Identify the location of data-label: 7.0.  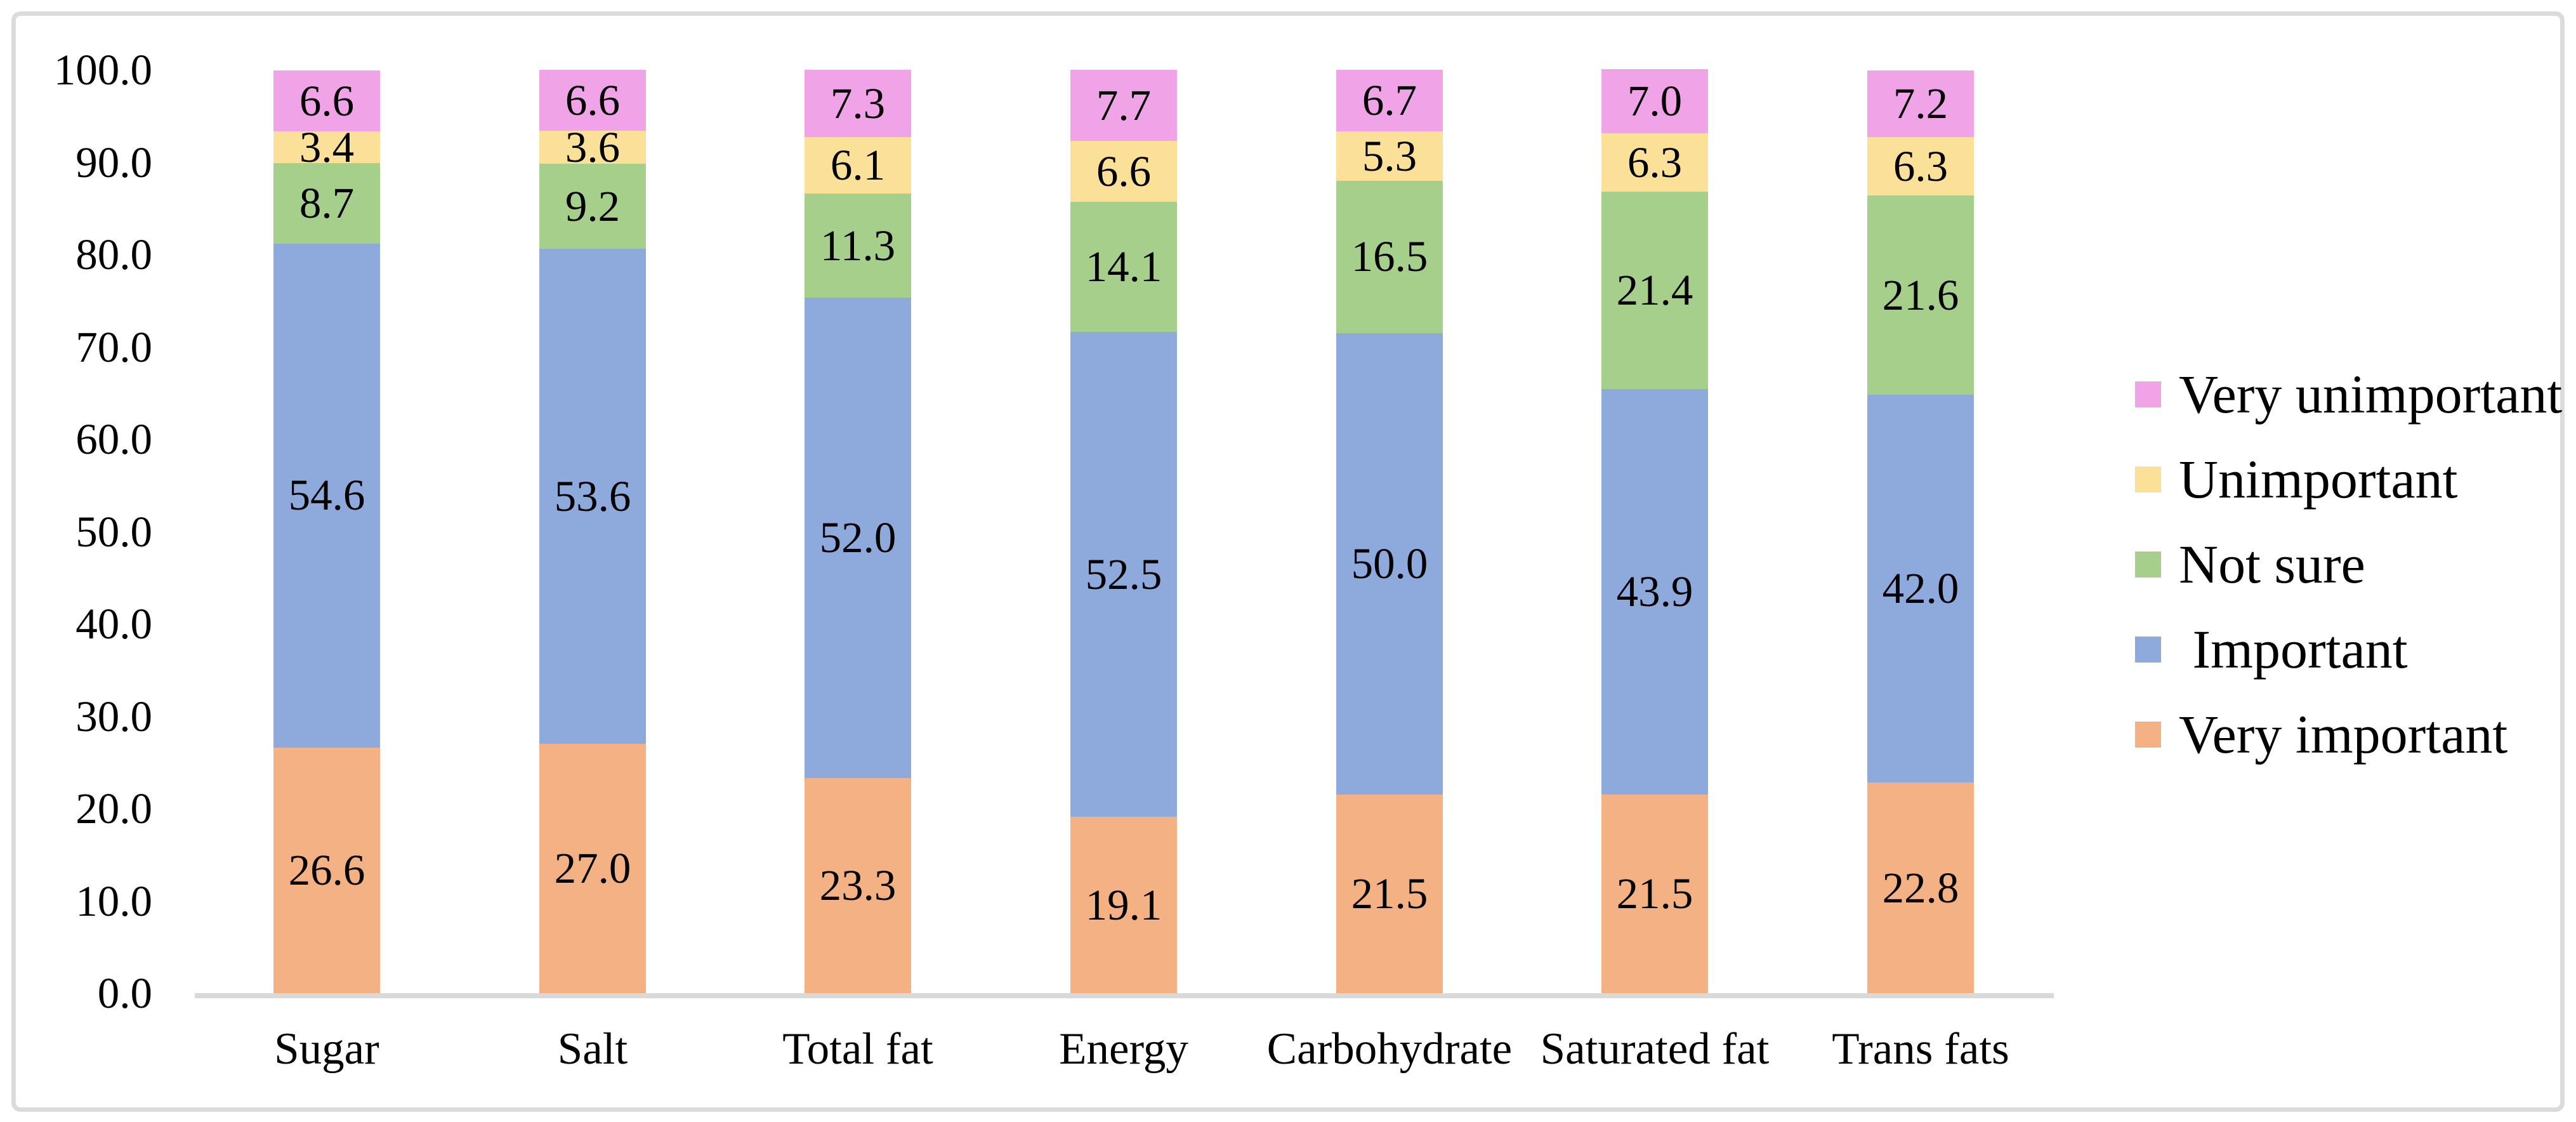
(1655, 100).